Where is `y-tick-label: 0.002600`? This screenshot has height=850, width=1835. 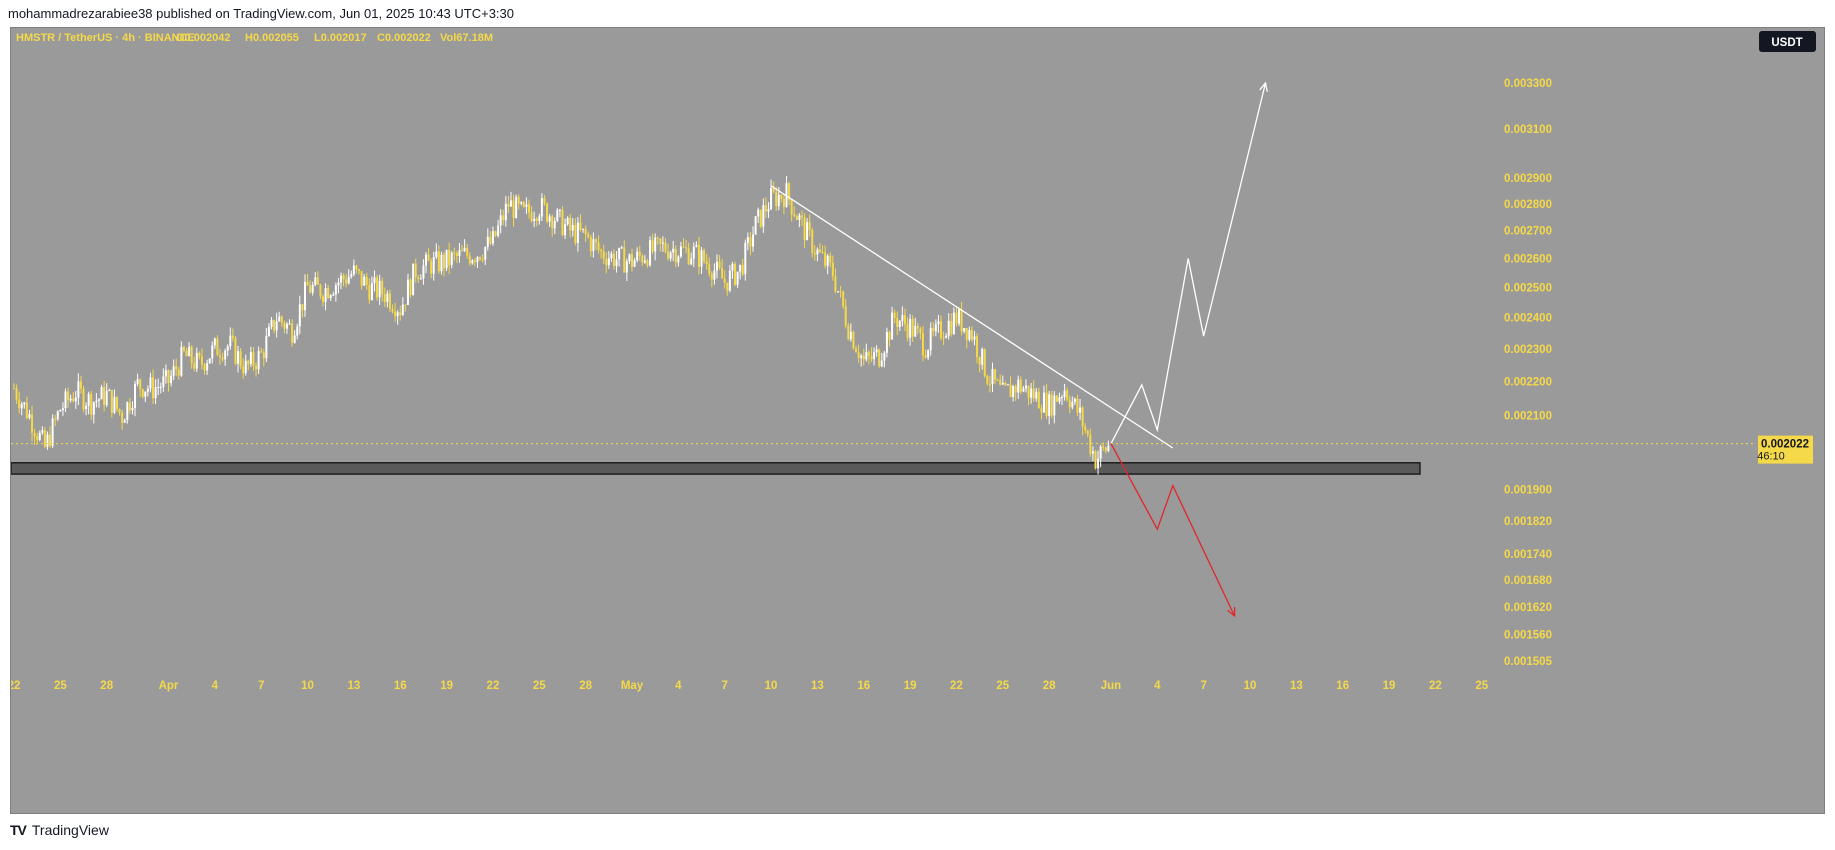
y-tick-label: 0.002600 is located at coordinates (1528, 260).